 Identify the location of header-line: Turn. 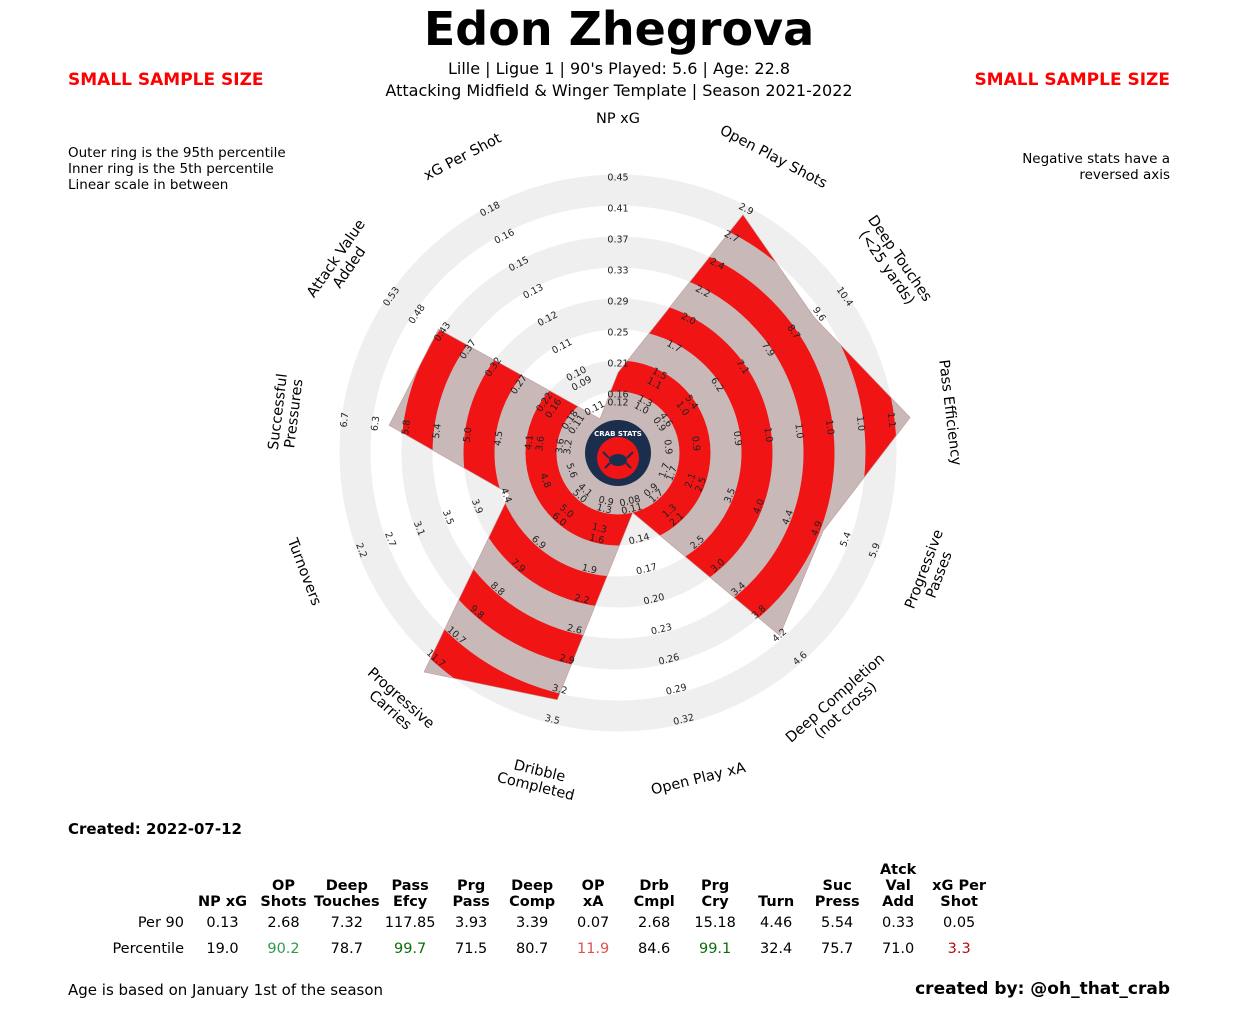
(776, 902).